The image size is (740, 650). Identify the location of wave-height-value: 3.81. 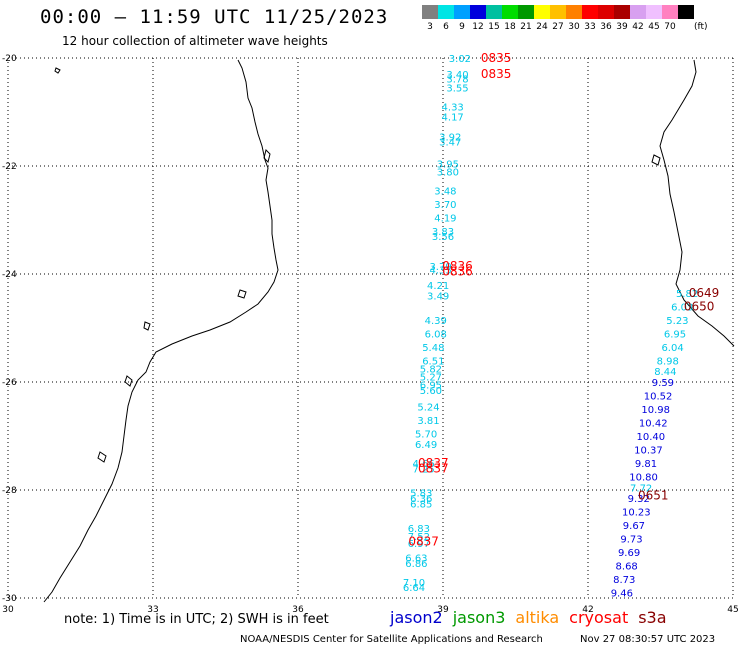
(428, 421).